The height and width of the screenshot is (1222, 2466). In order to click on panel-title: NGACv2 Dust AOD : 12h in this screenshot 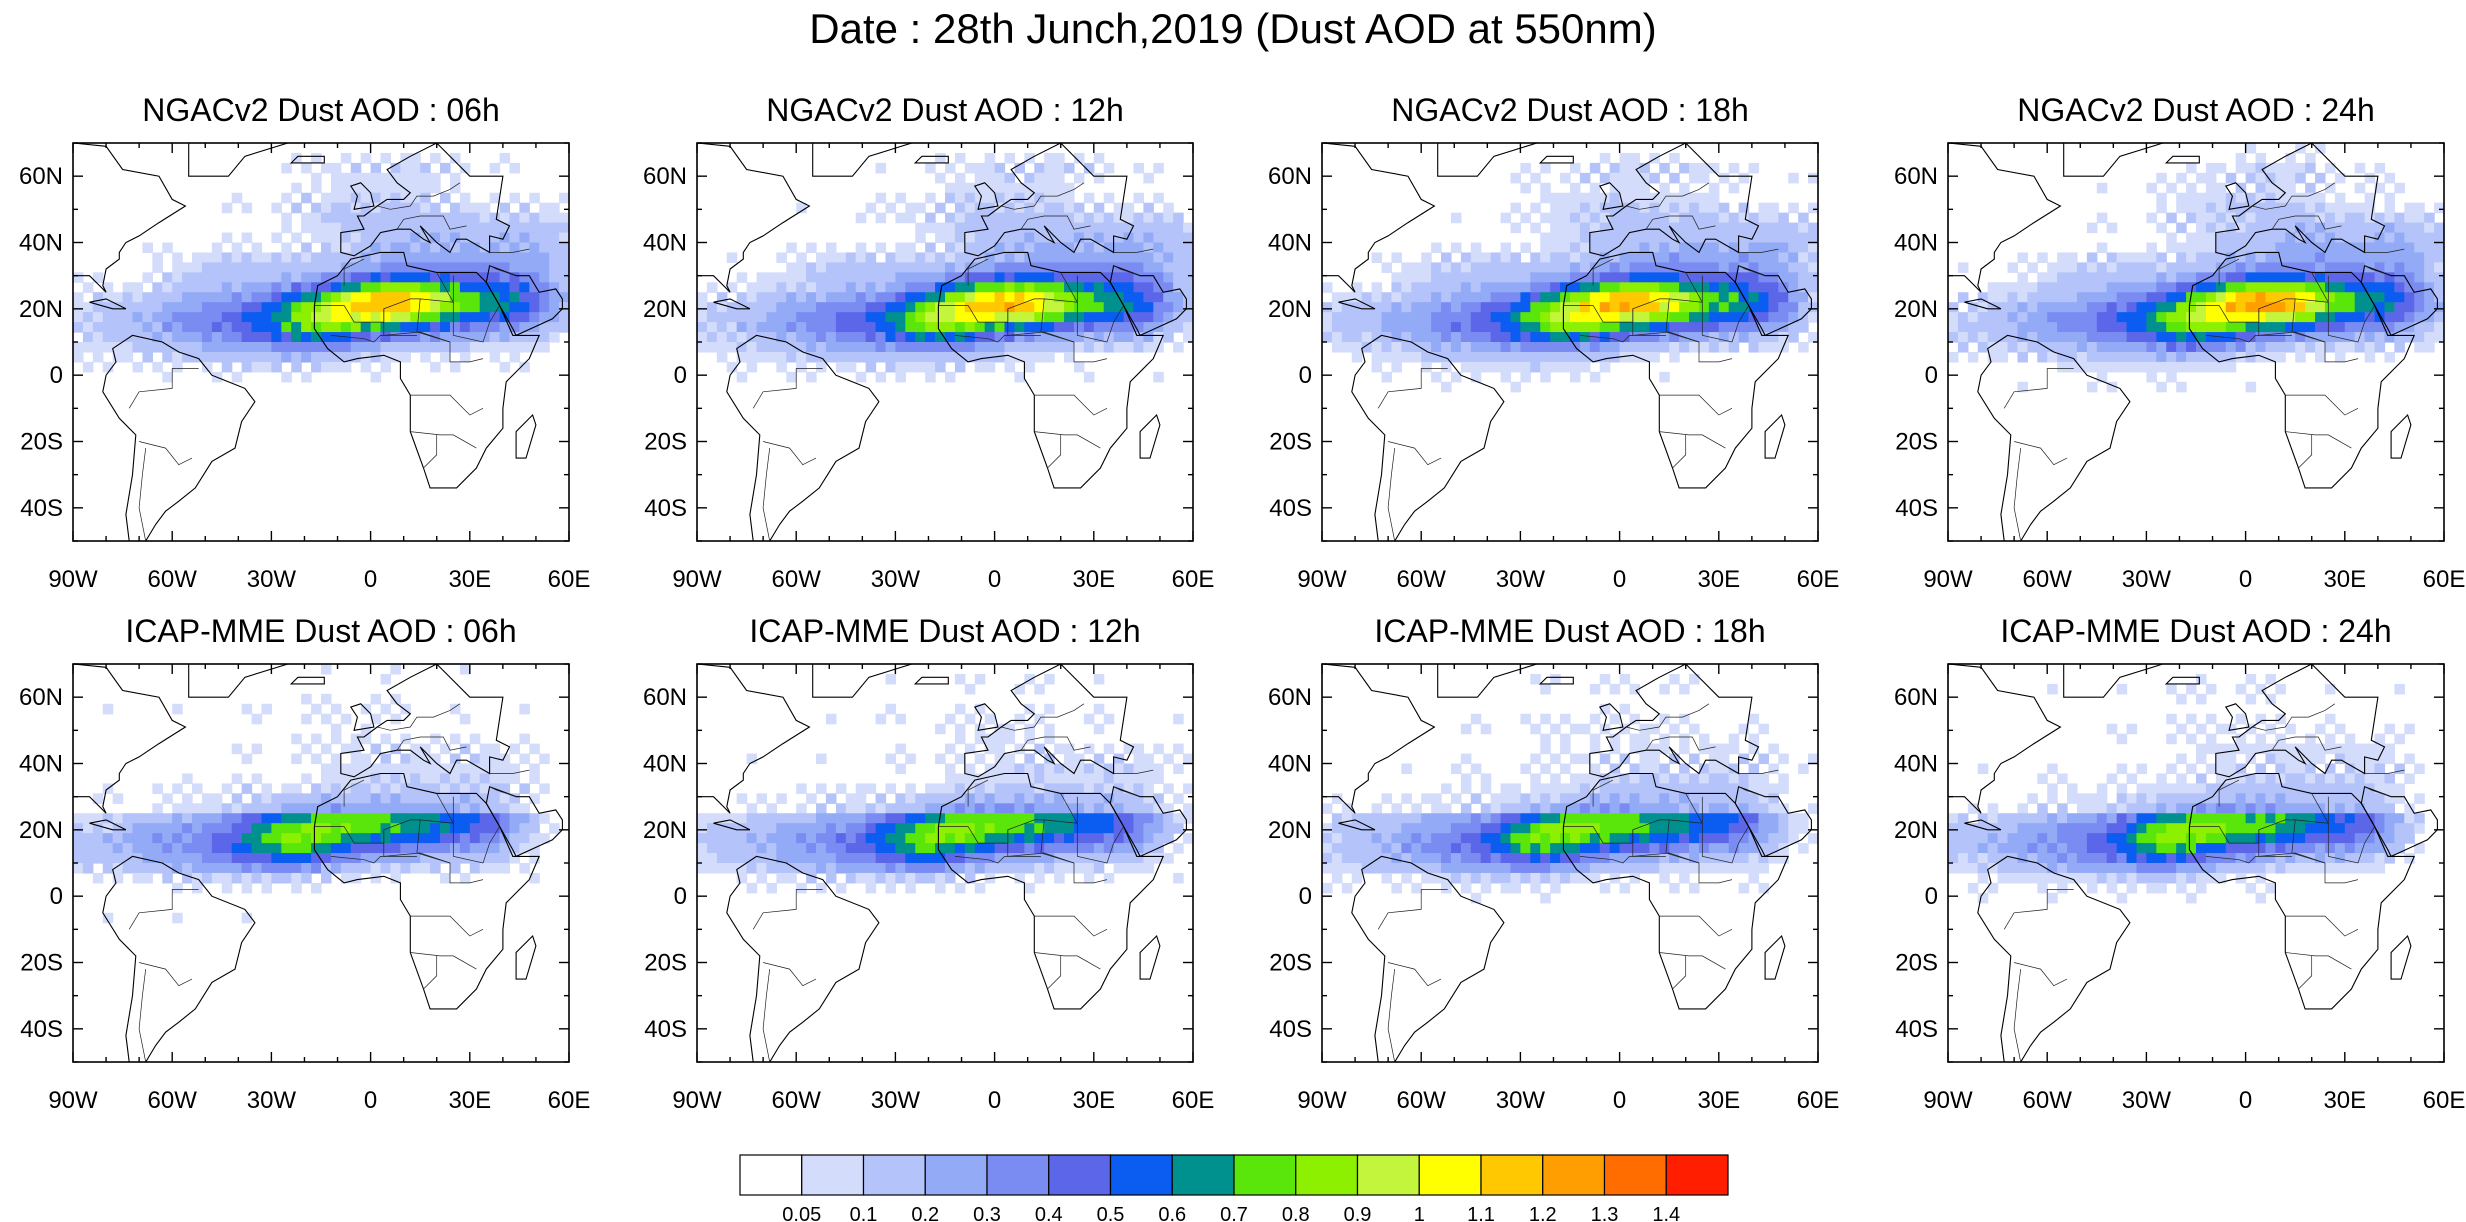, I will do `click(944, 110)`.